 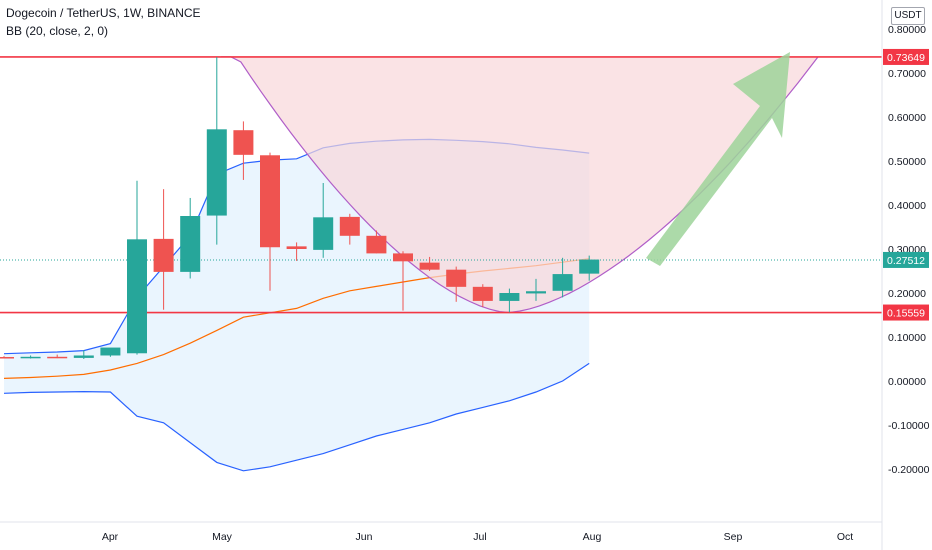 I want to click on symbol-title: Dogecoin / TetherUS, 1W, BINANCE, so click(x=103, y=13).